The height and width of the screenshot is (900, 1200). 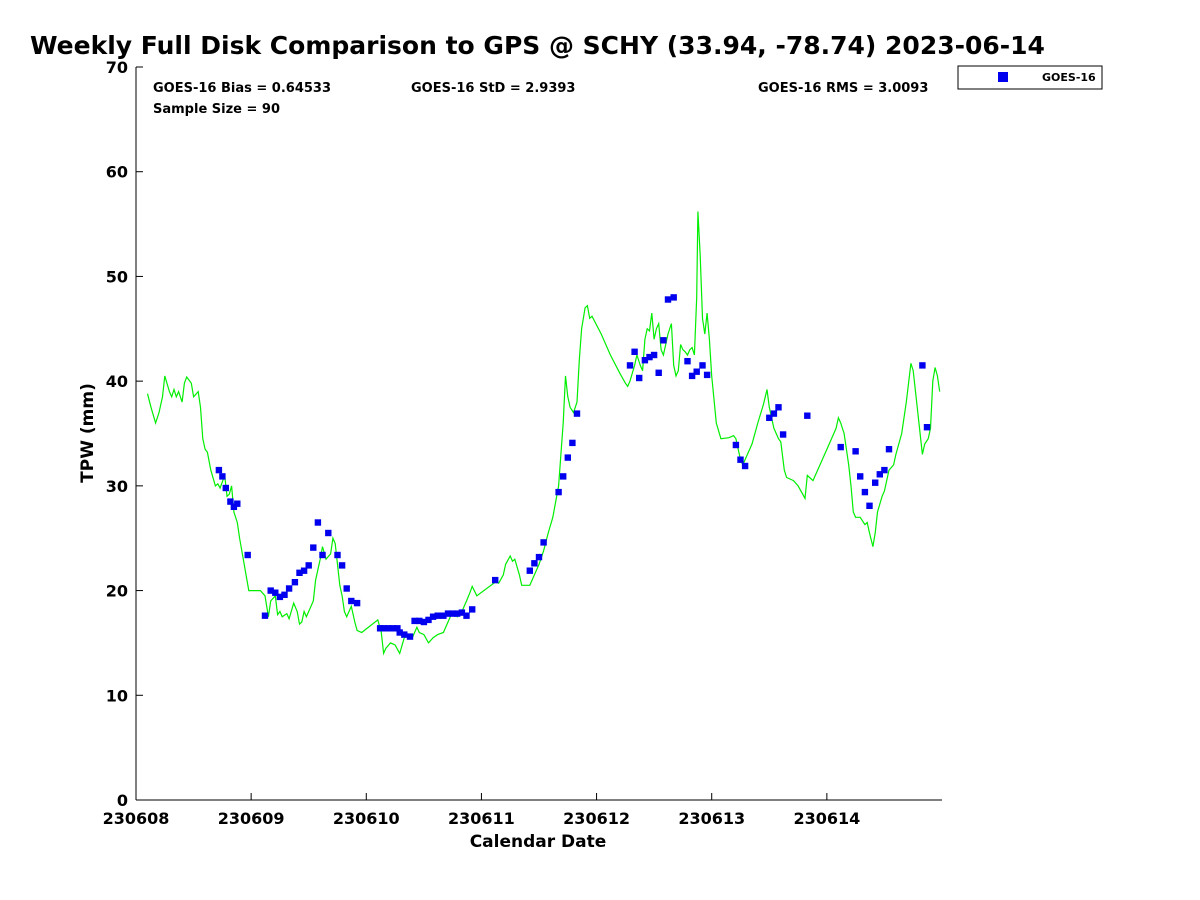 What do you see at coordinates (242, 88) in the screenshot?
I see `bias-annotation: GOES-16 Bias = 0.64533` at bounding box center [242, 88].